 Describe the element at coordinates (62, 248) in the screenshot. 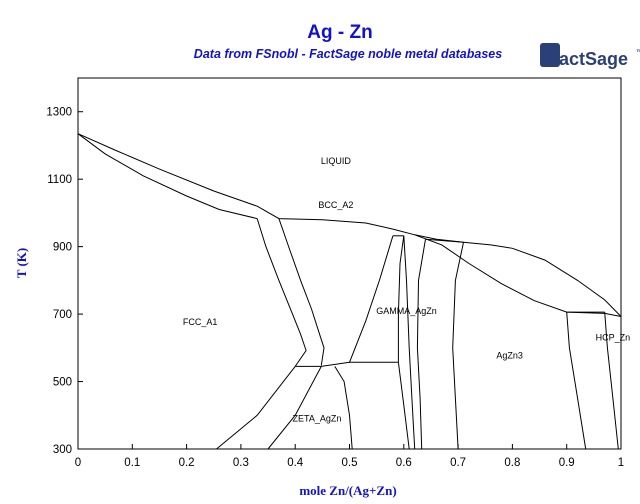

I see `y-tick-label: 900` at that location.